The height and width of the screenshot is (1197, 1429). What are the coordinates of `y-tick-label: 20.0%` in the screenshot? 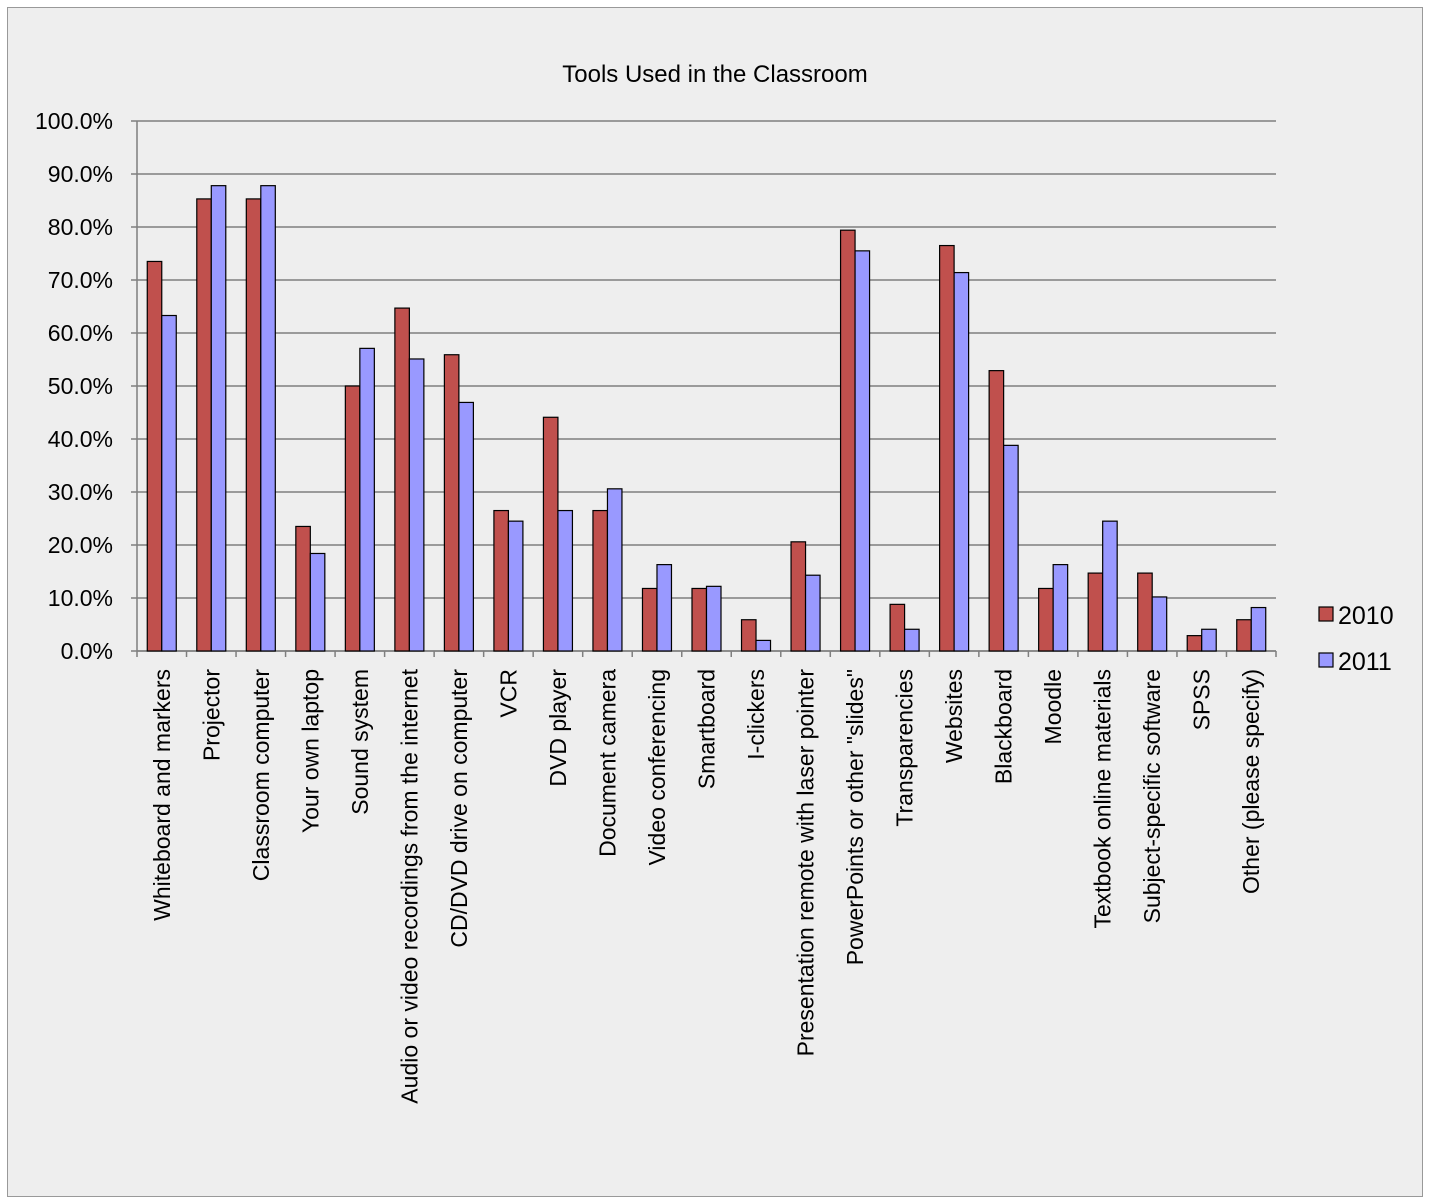 It's located at (80, 545).